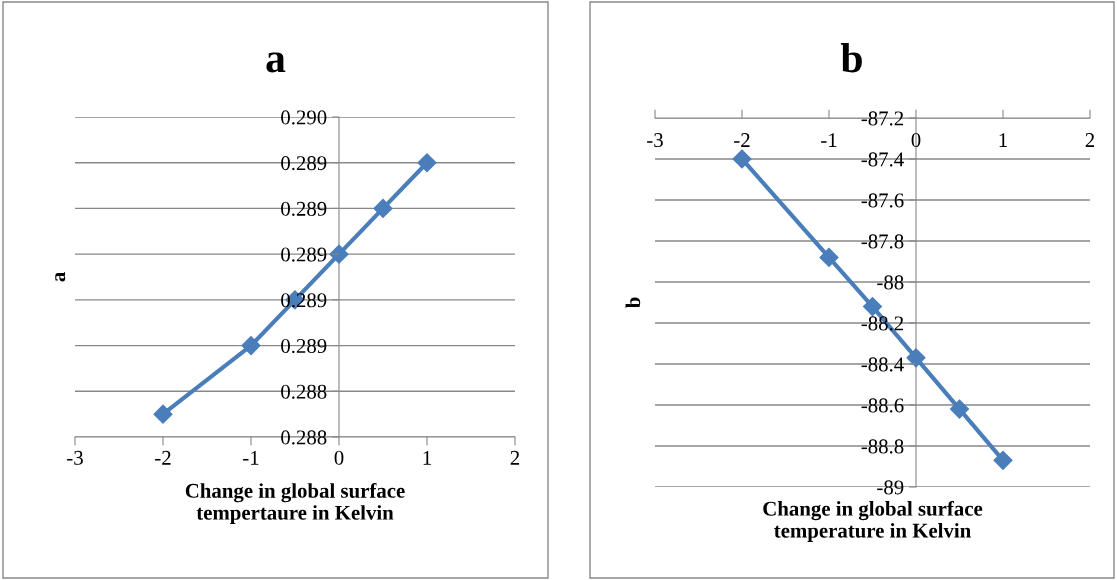  I want to click on y-tick-label: -87.4, so click(882, 159).